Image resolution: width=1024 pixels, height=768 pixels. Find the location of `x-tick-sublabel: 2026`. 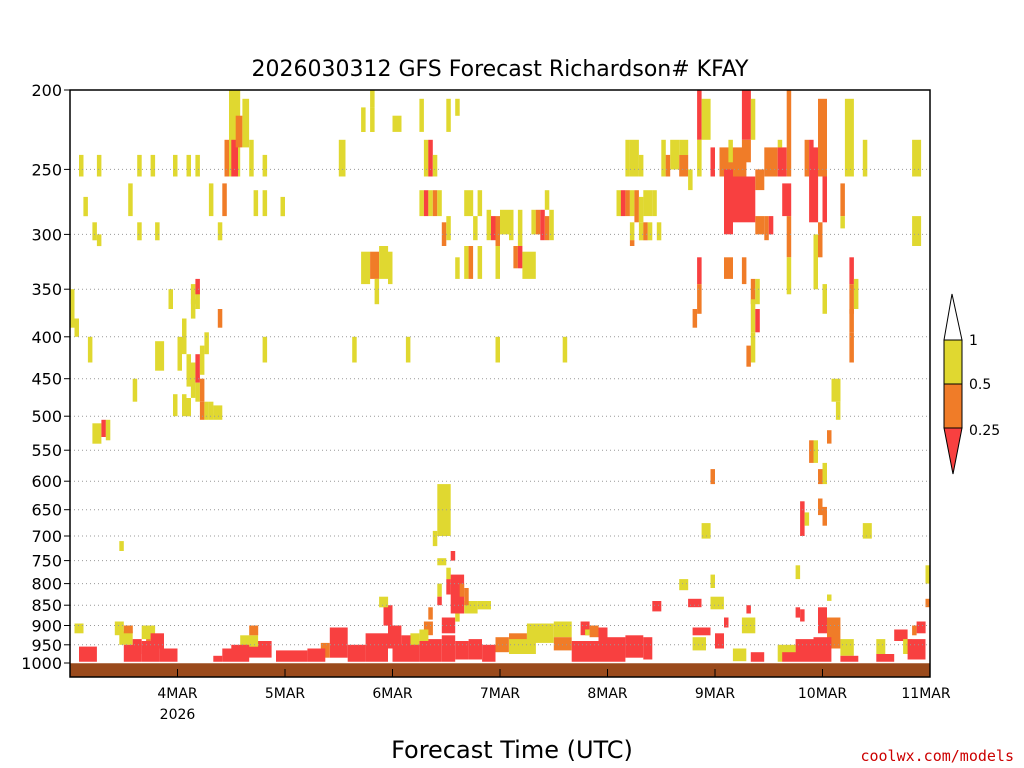

x-tick-sublabel: 2026 is located at coordinates (178, 715).